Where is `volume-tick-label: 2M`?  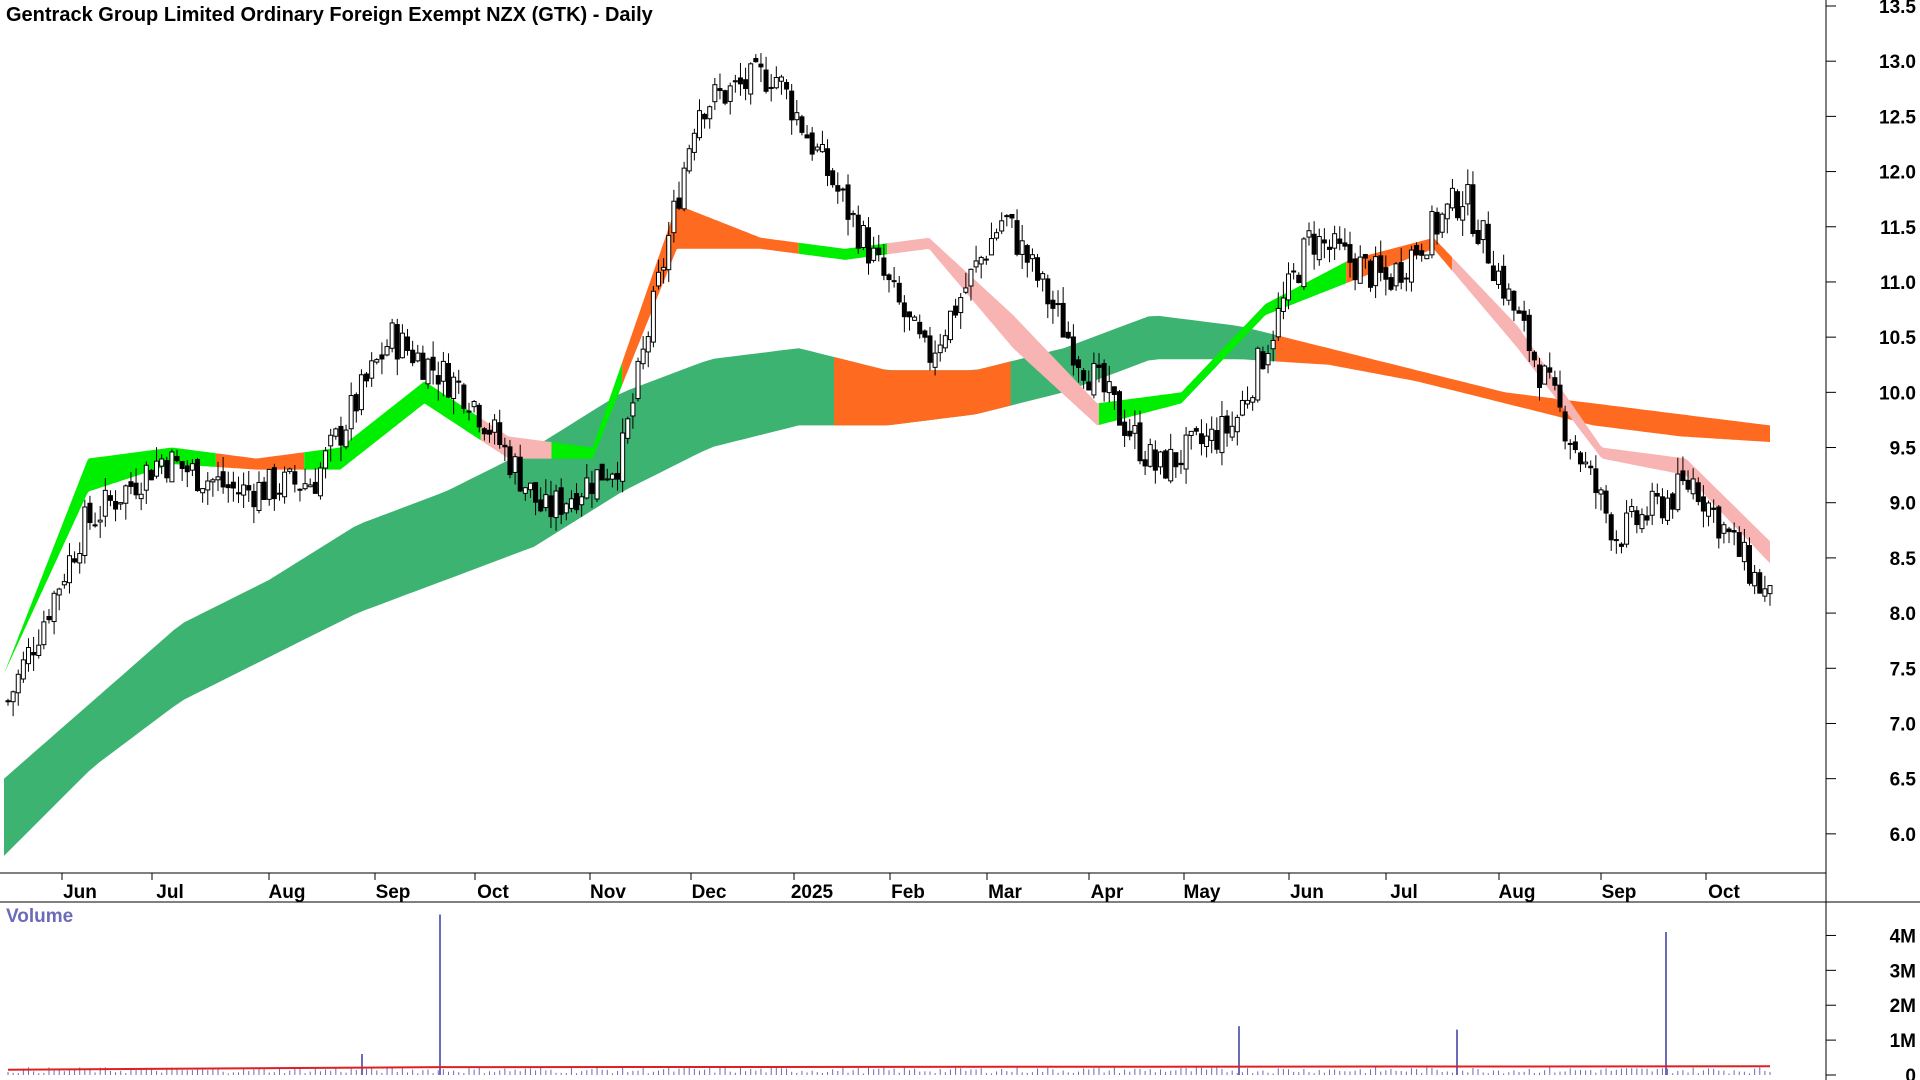 volume-tick-label: 2M is located at coordinates (1903, 1006).